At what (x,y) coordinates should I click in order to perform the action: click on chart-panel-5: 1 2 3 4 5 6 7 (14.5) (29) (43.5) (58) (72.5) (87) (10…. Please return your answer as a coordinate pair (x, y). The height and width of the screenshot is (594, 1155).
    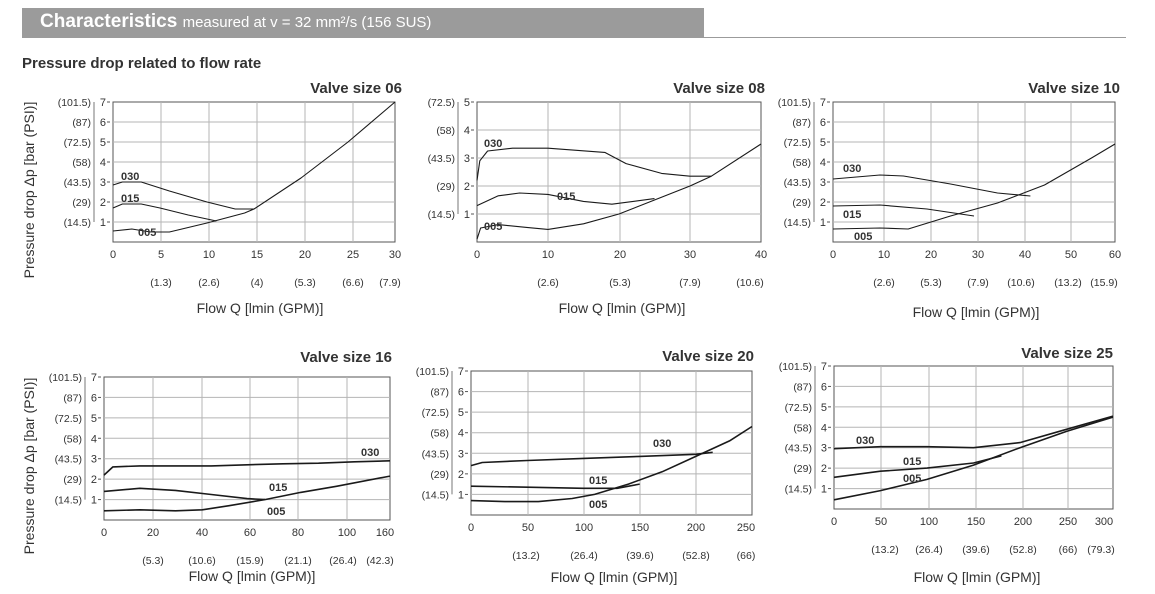
    Looking at the image, I should click on (586, 466).